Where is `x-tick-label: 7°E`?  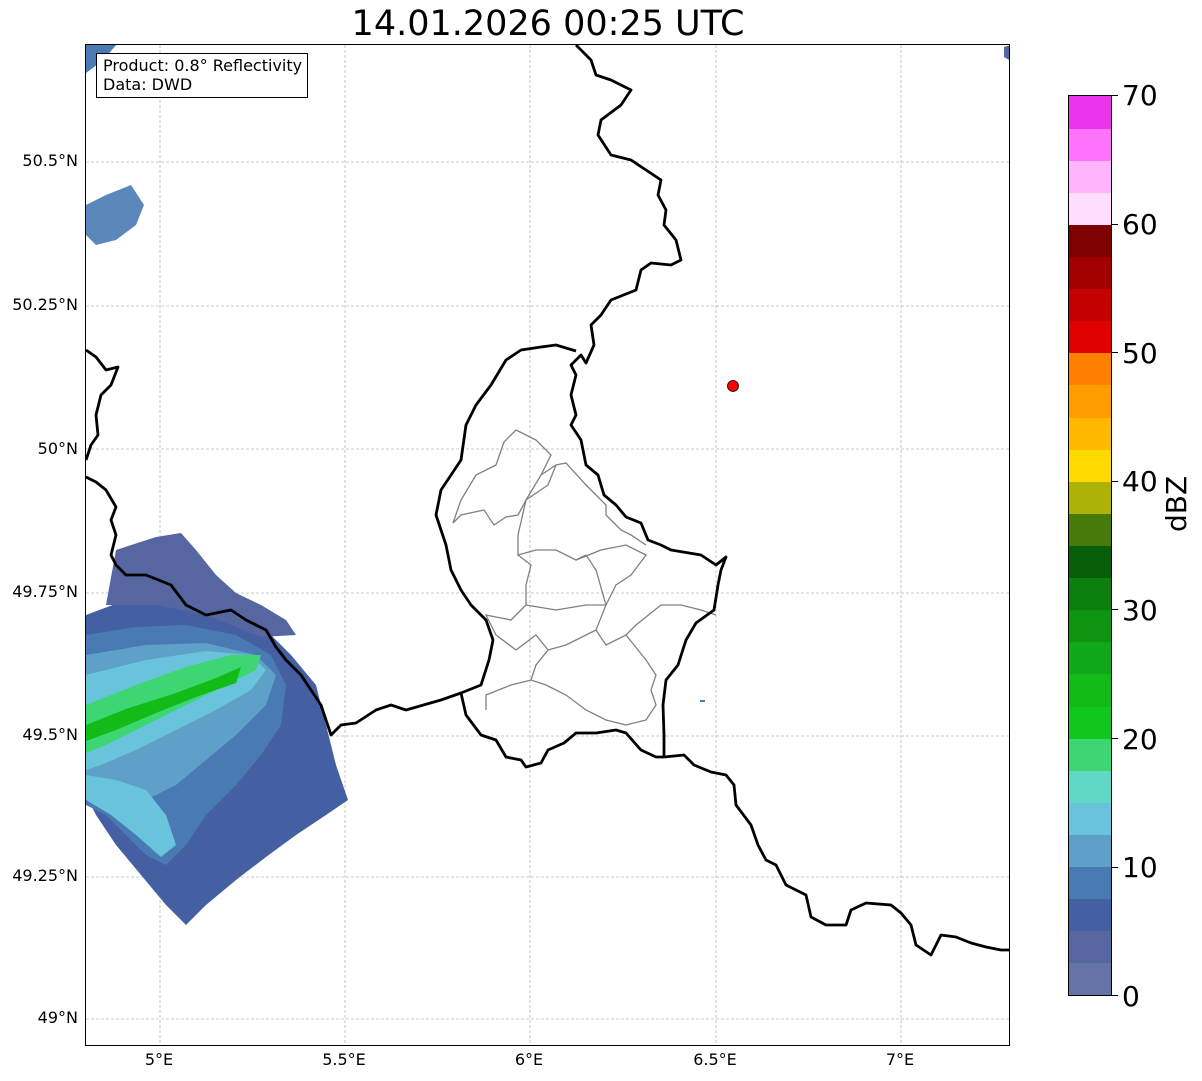 x-tick-label: 7°E is located at coordinates (900, 1059).